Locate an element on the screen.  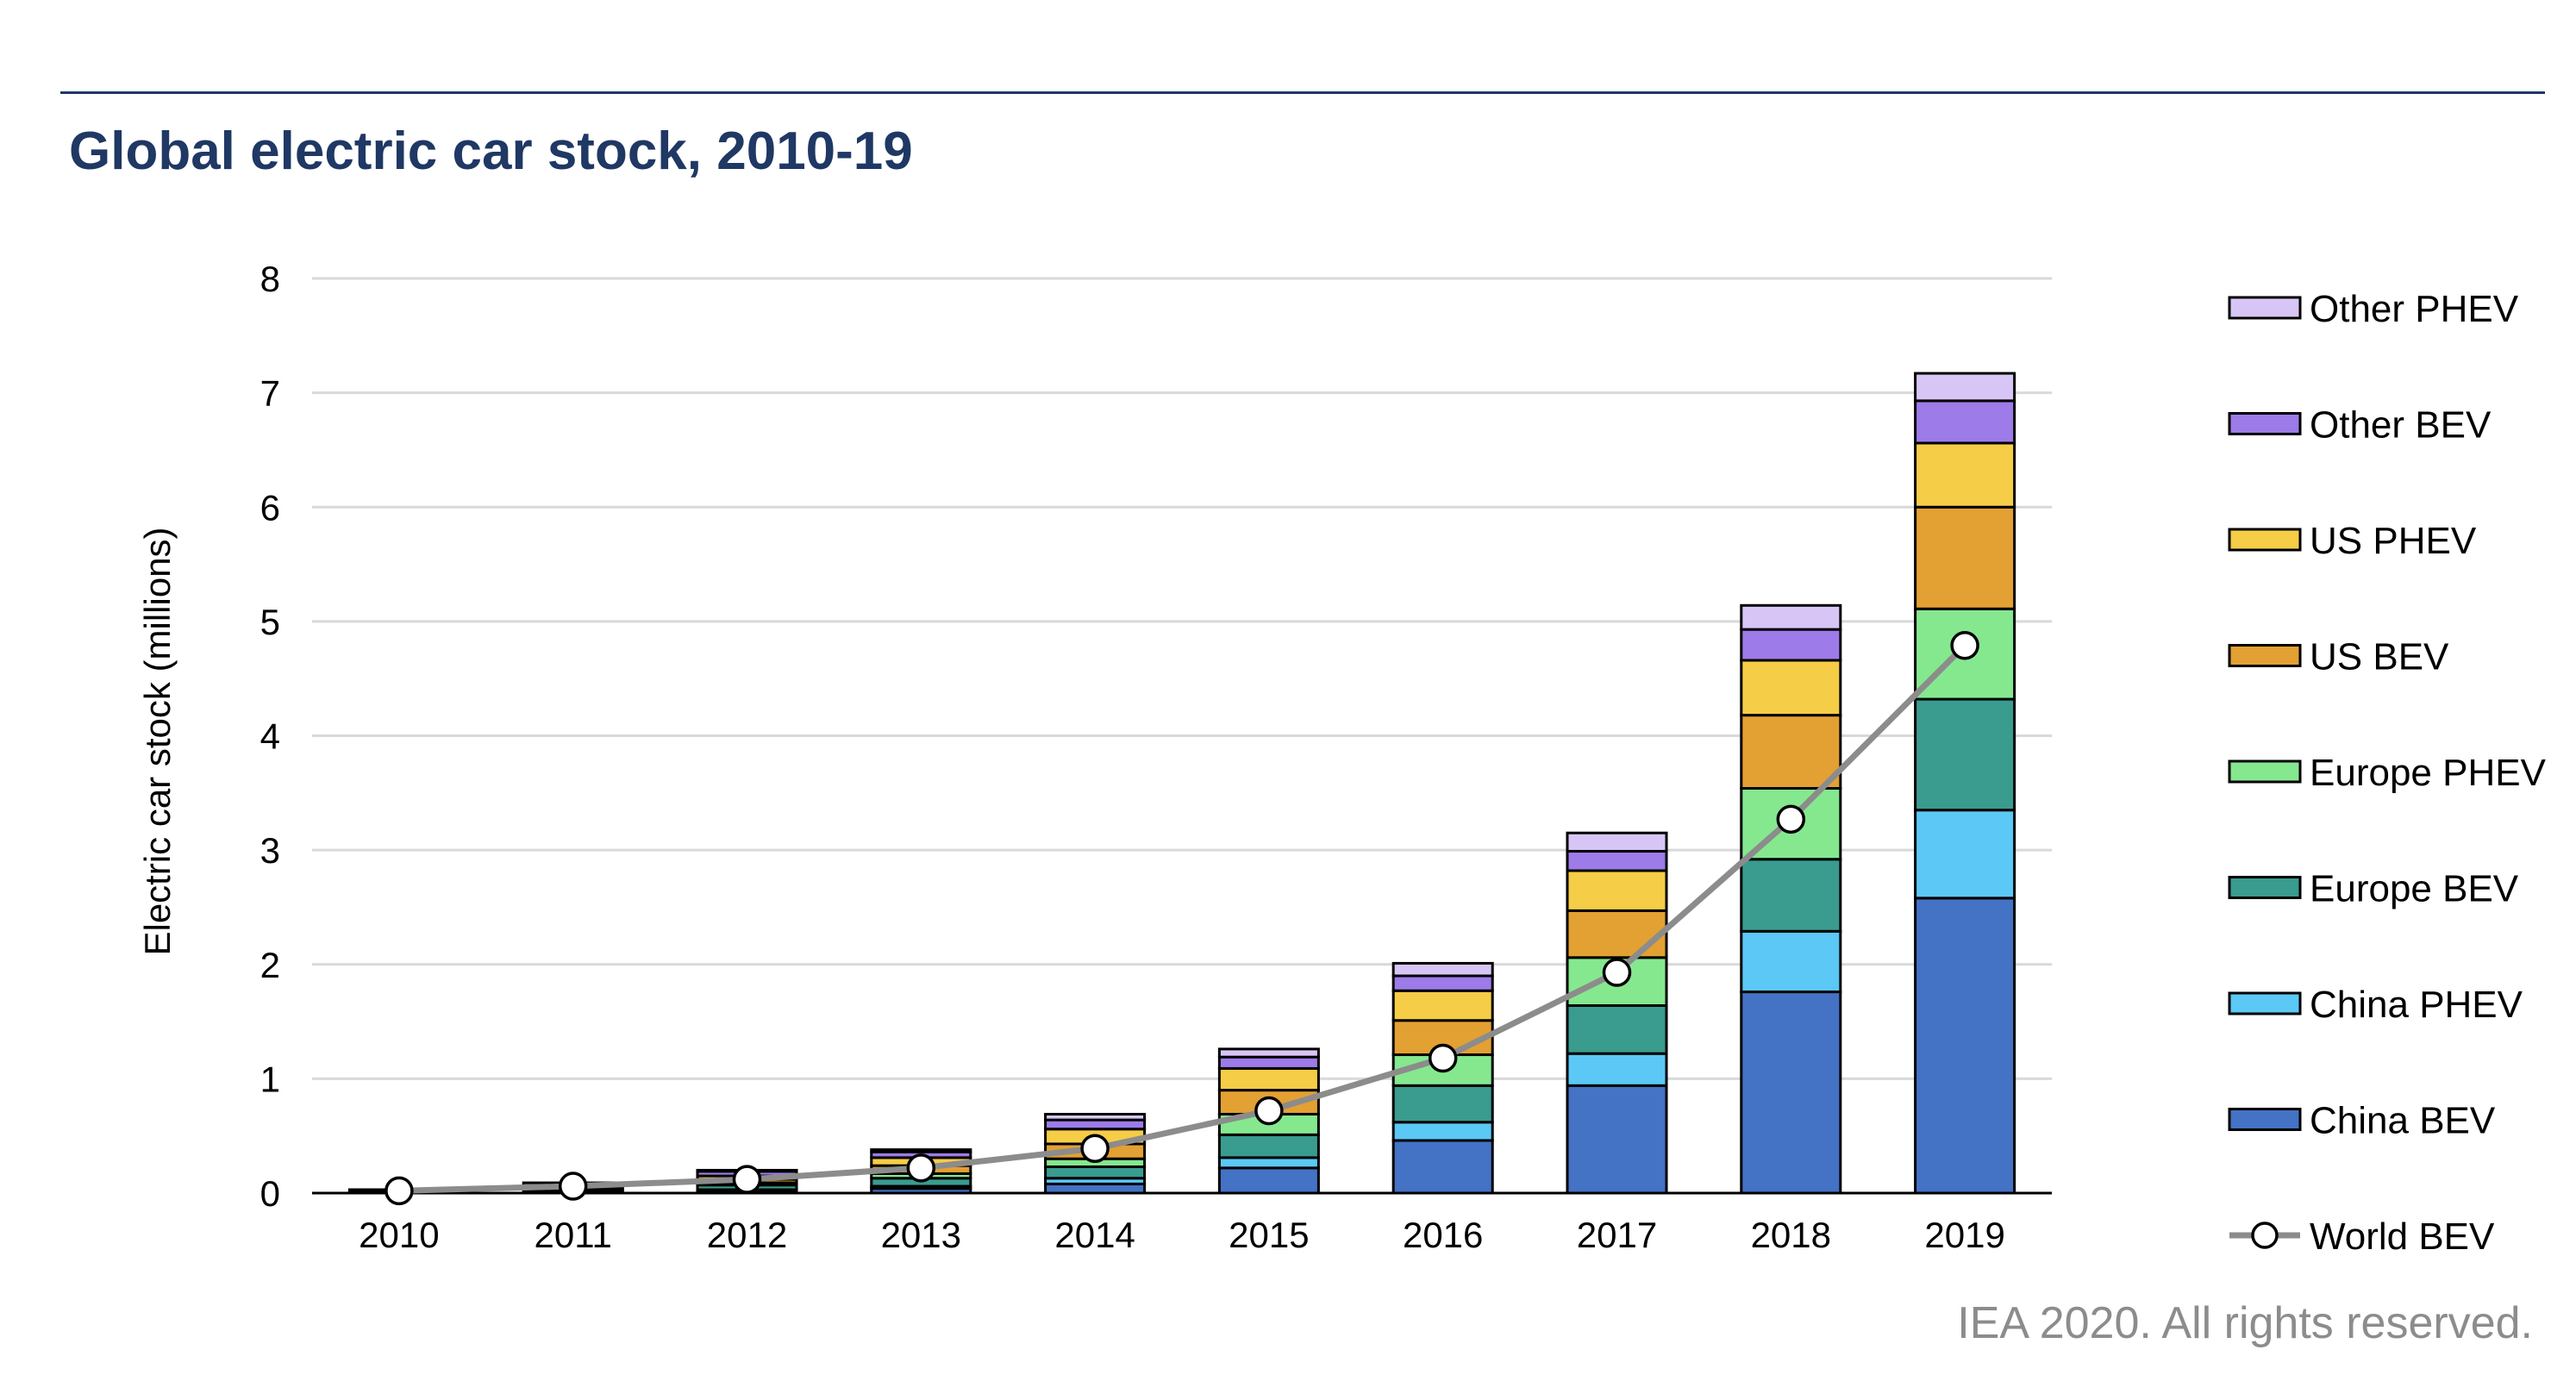
legend-item-other-phev: Other PHEV is located at coordinates (2373, 309).